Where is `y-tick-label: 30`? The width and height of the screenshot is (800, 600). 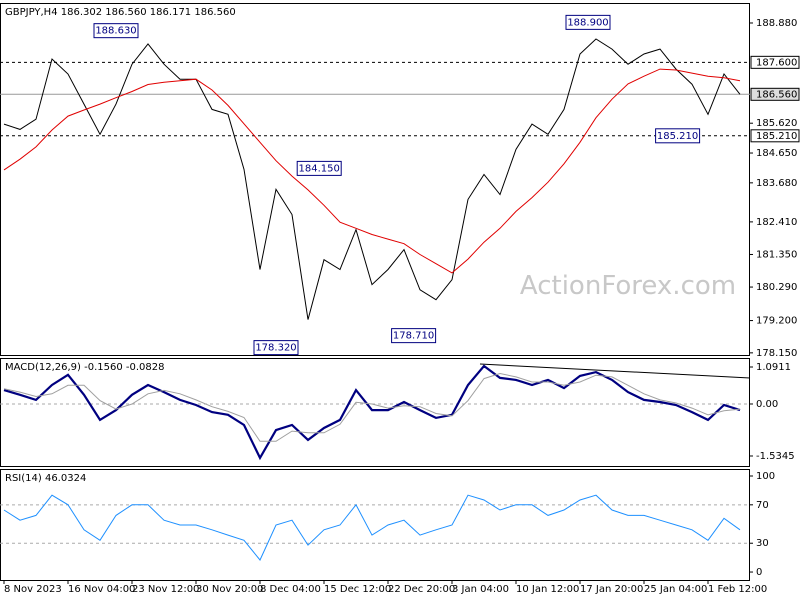
y-tick-label: 30 is located at coordinates (762, 543).